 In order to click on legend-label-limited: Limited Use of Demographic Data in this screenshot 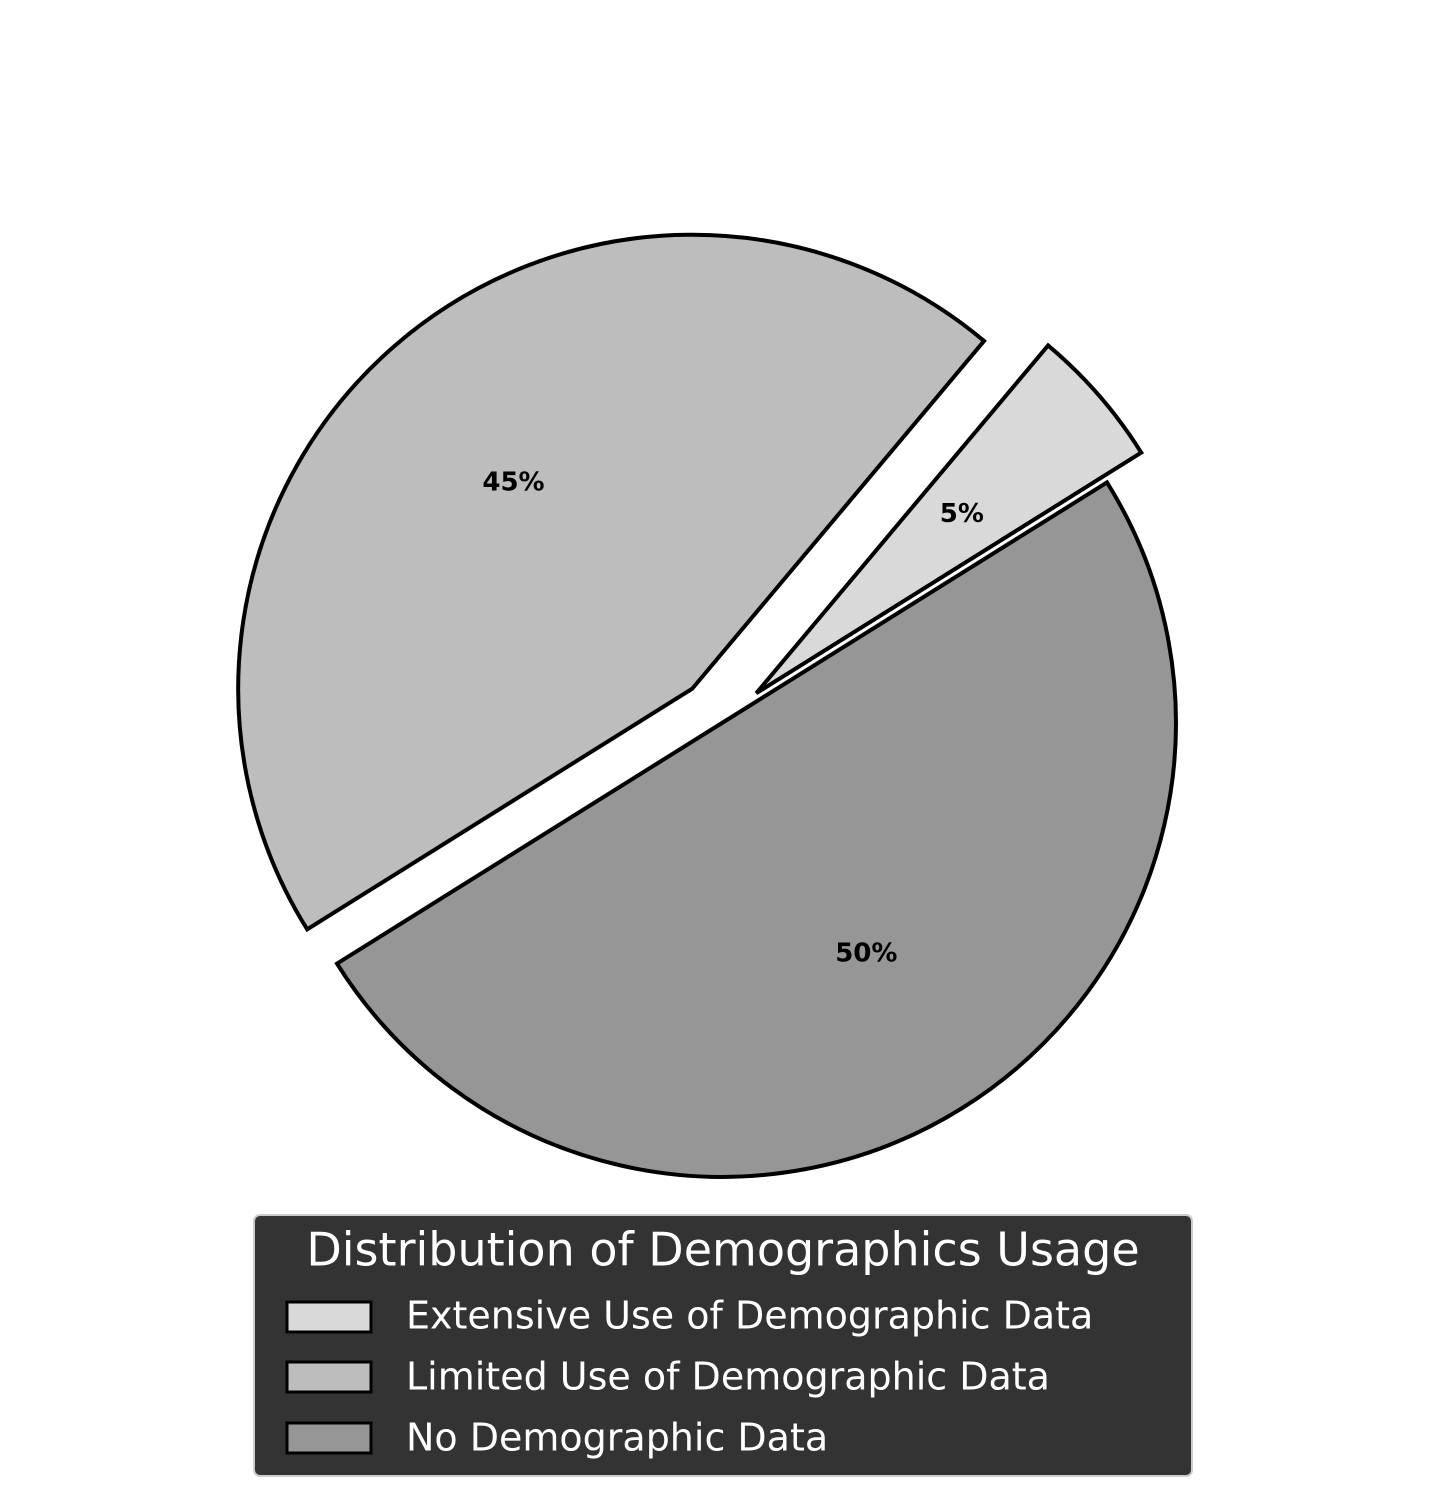, I will do `click(728, 1377)`.